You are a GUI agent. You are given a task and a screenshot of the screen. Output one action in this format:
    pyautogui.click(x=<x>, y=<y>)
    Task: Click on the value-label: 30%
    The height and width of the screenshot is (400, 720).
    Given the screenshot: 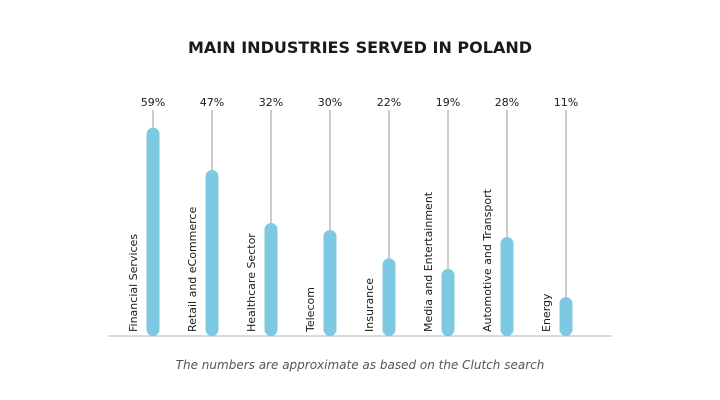 What is the action you would take?
    pyautogui.click(x=330, y=102)
    